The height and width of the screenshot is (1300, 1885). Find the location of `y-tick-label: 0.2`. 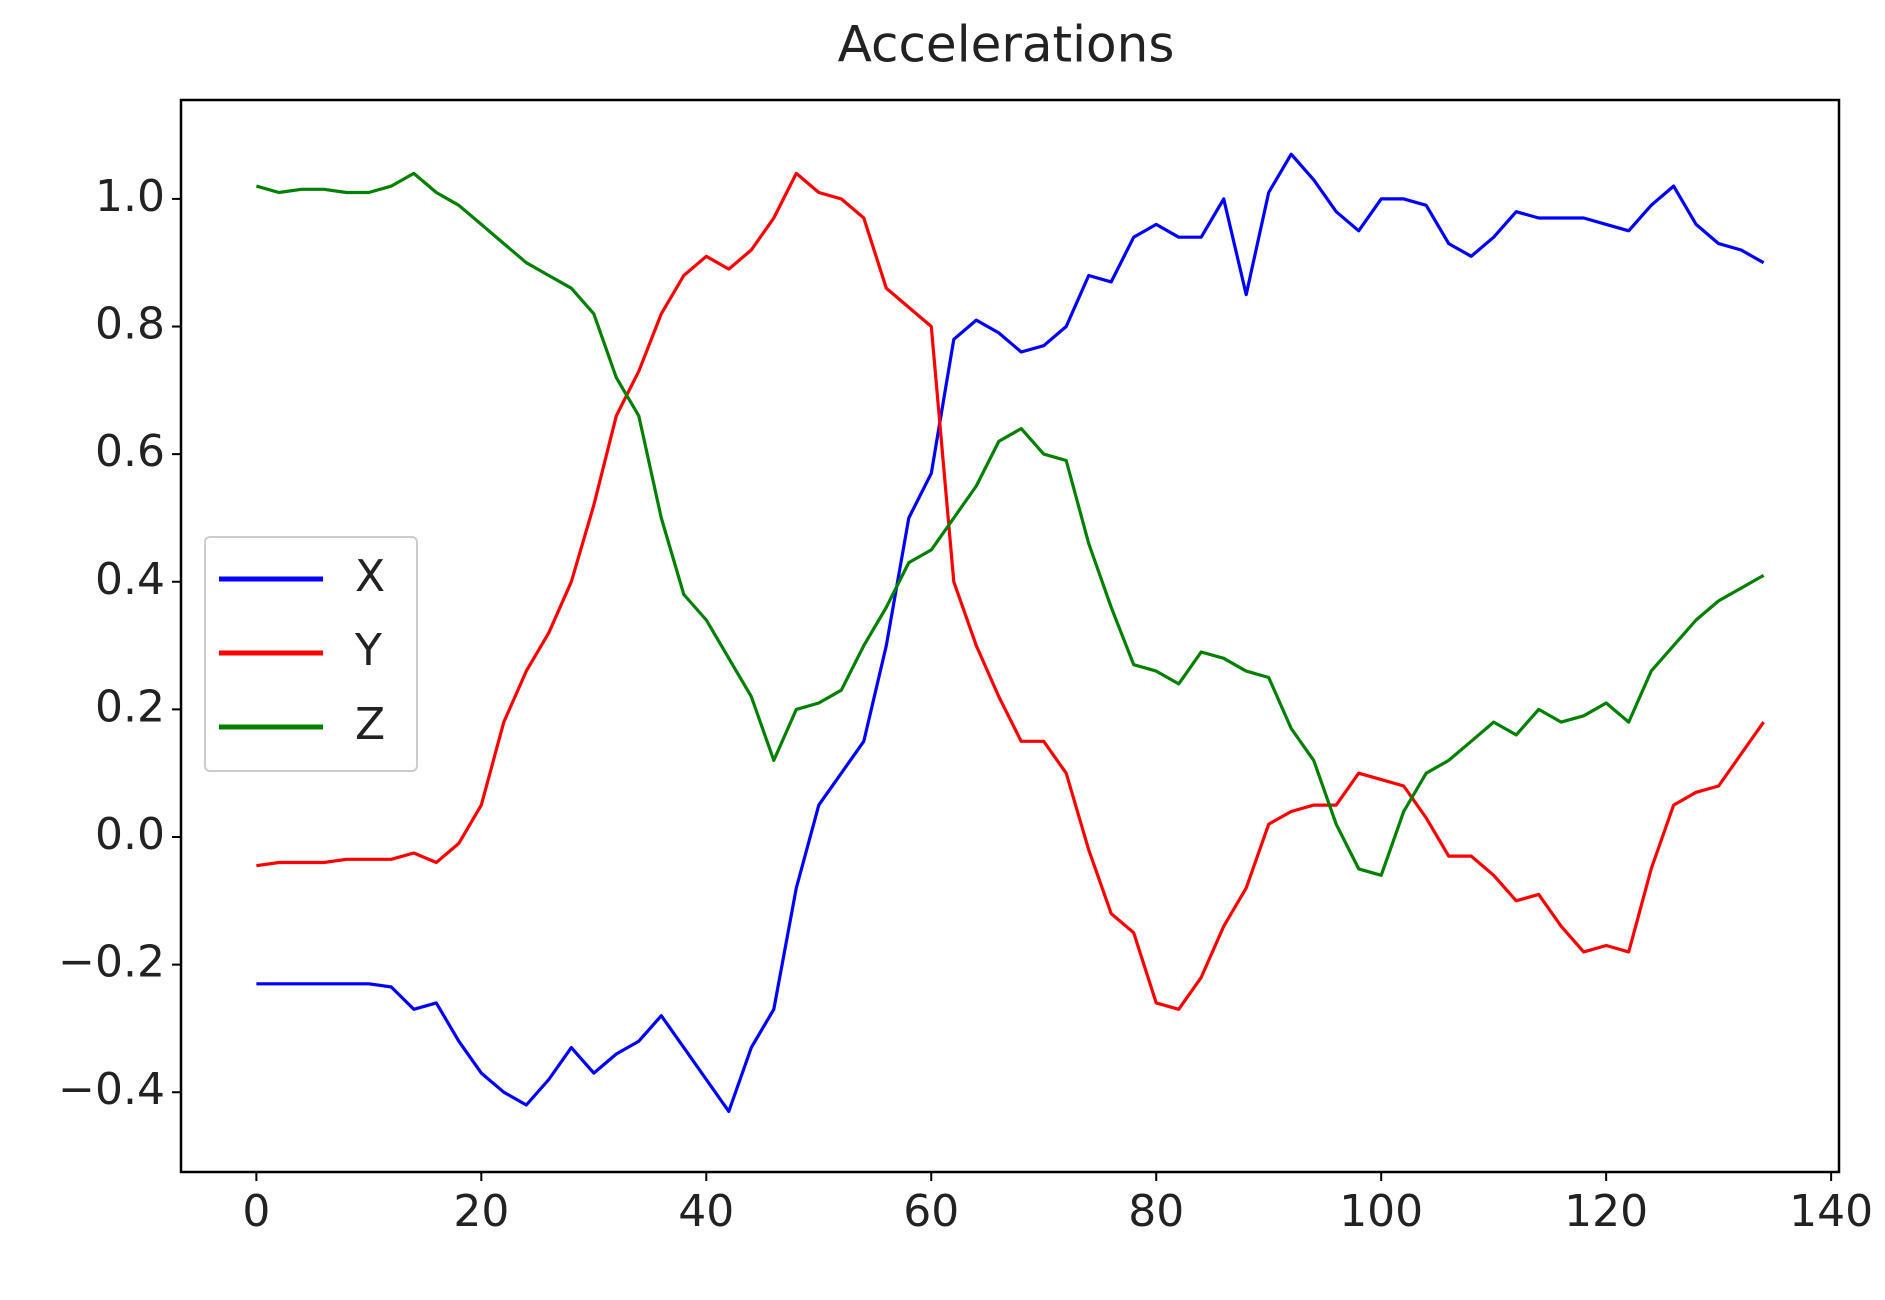

y-tick-label: 0.2 is located at coordinates (130, 706).